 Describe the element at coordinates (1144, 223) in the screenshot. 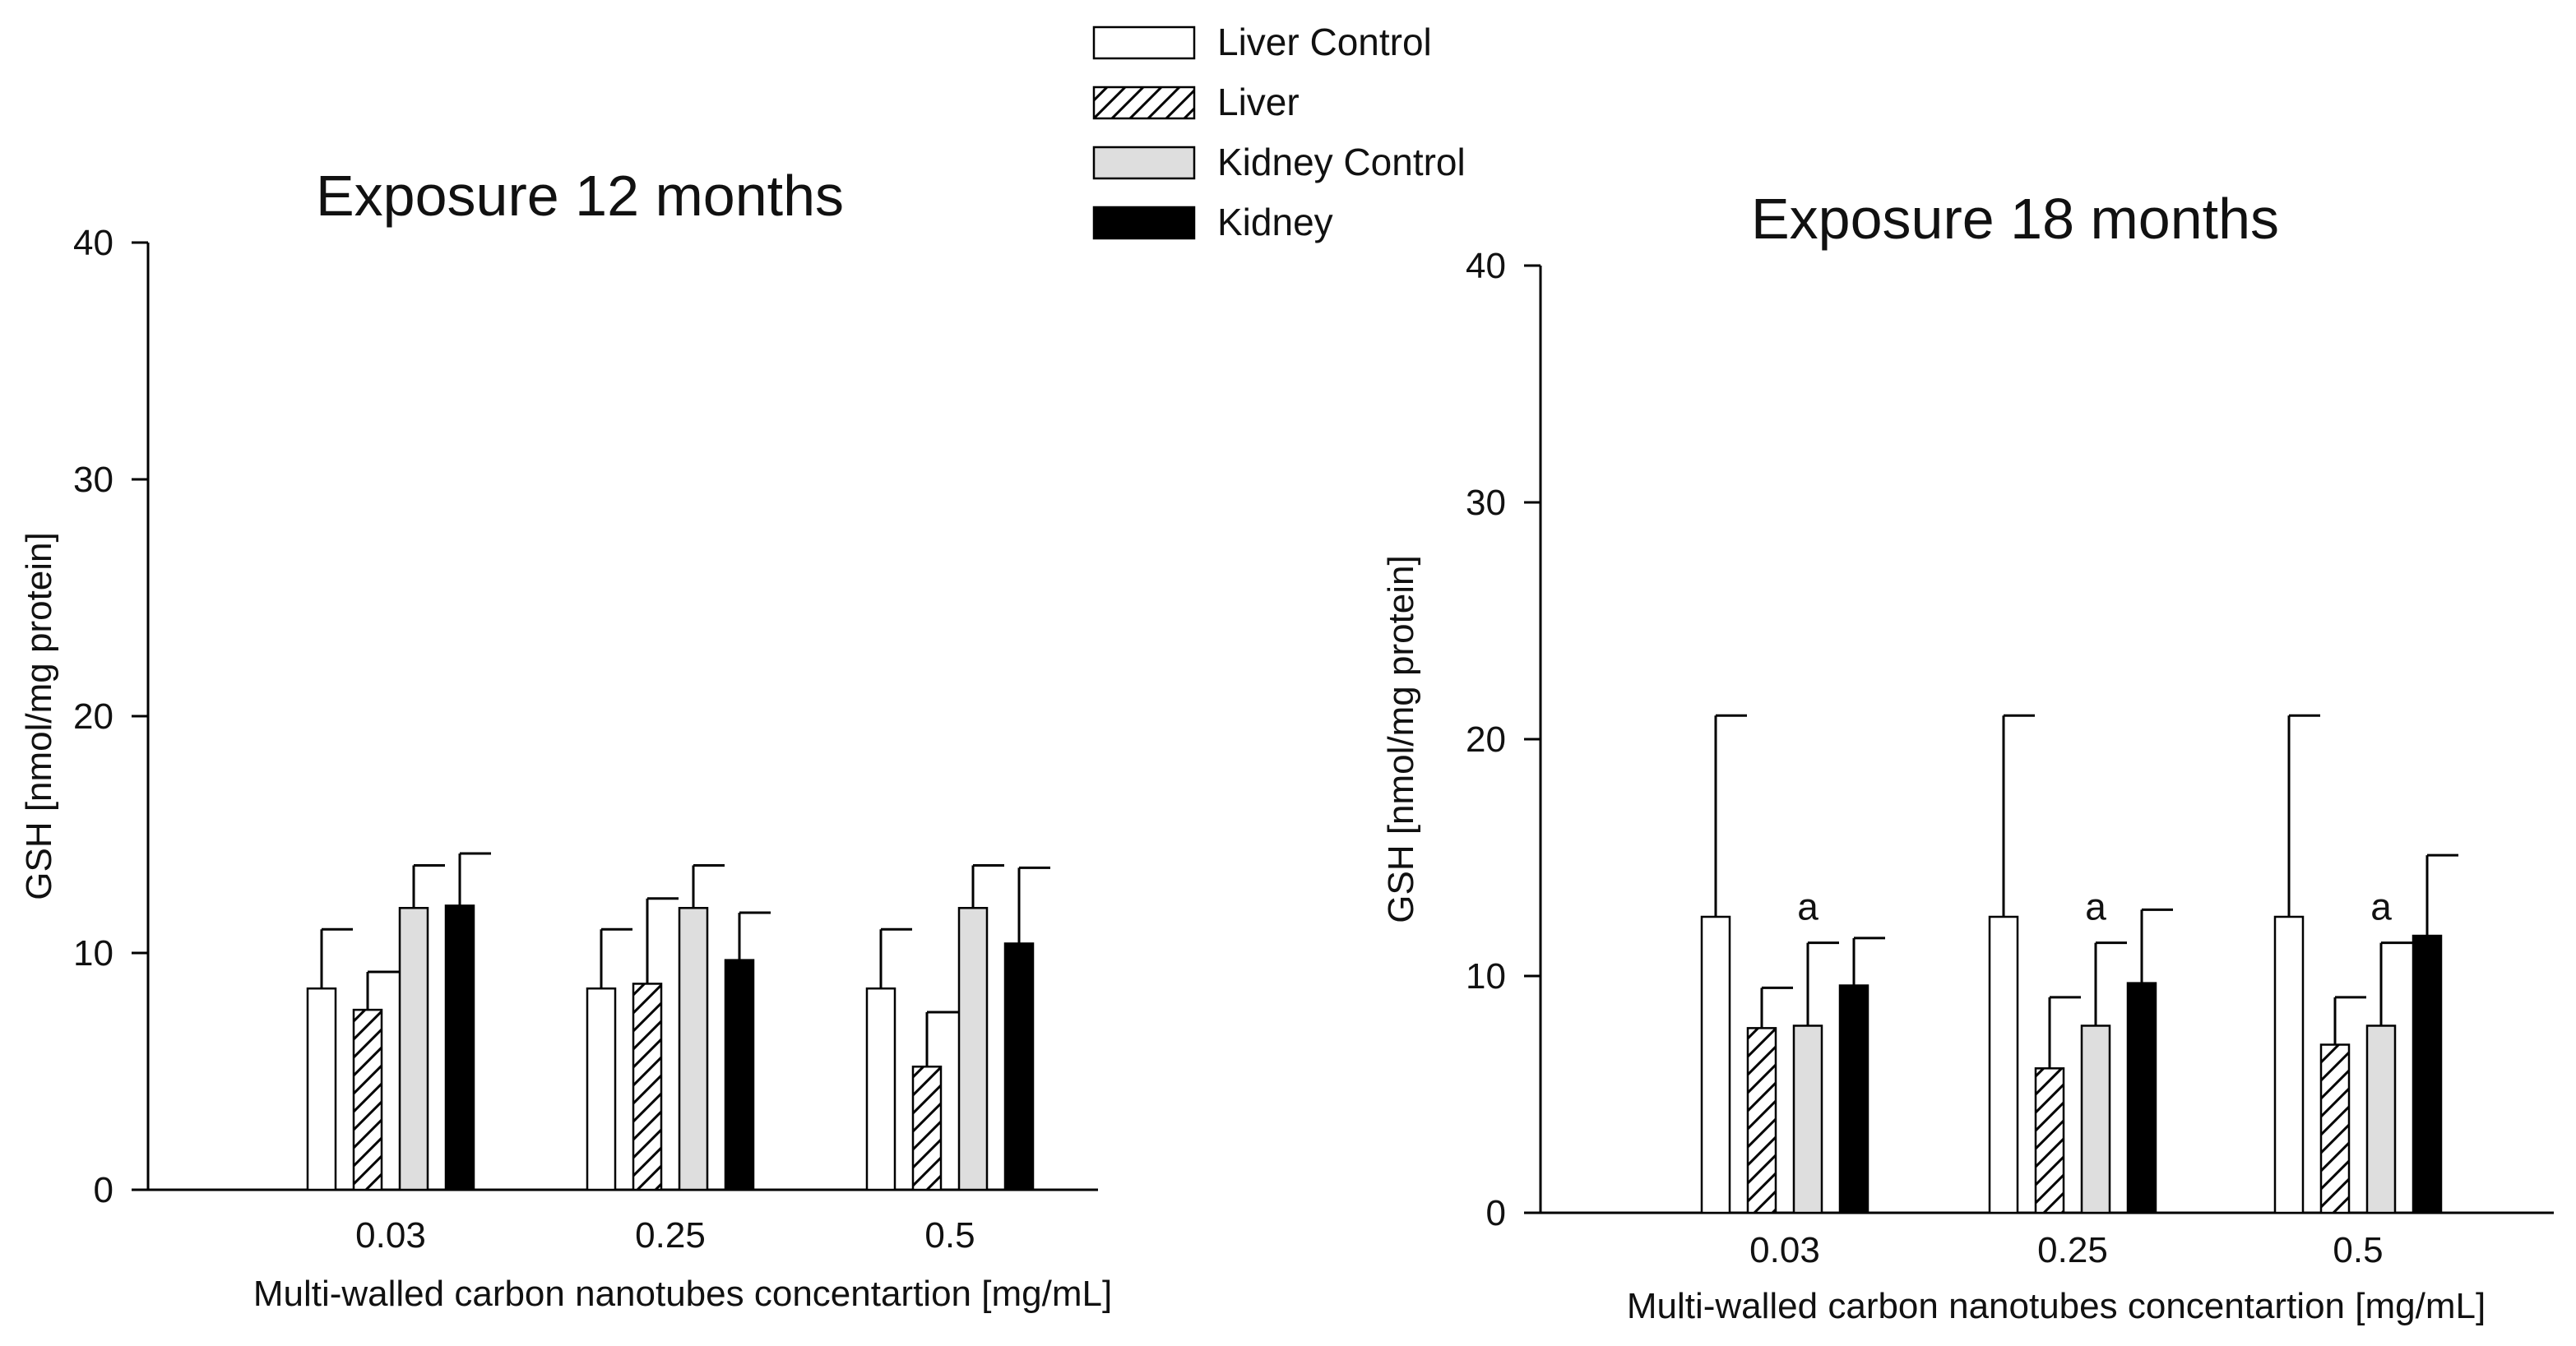

I see `legend-swatch-kidney` at that location.